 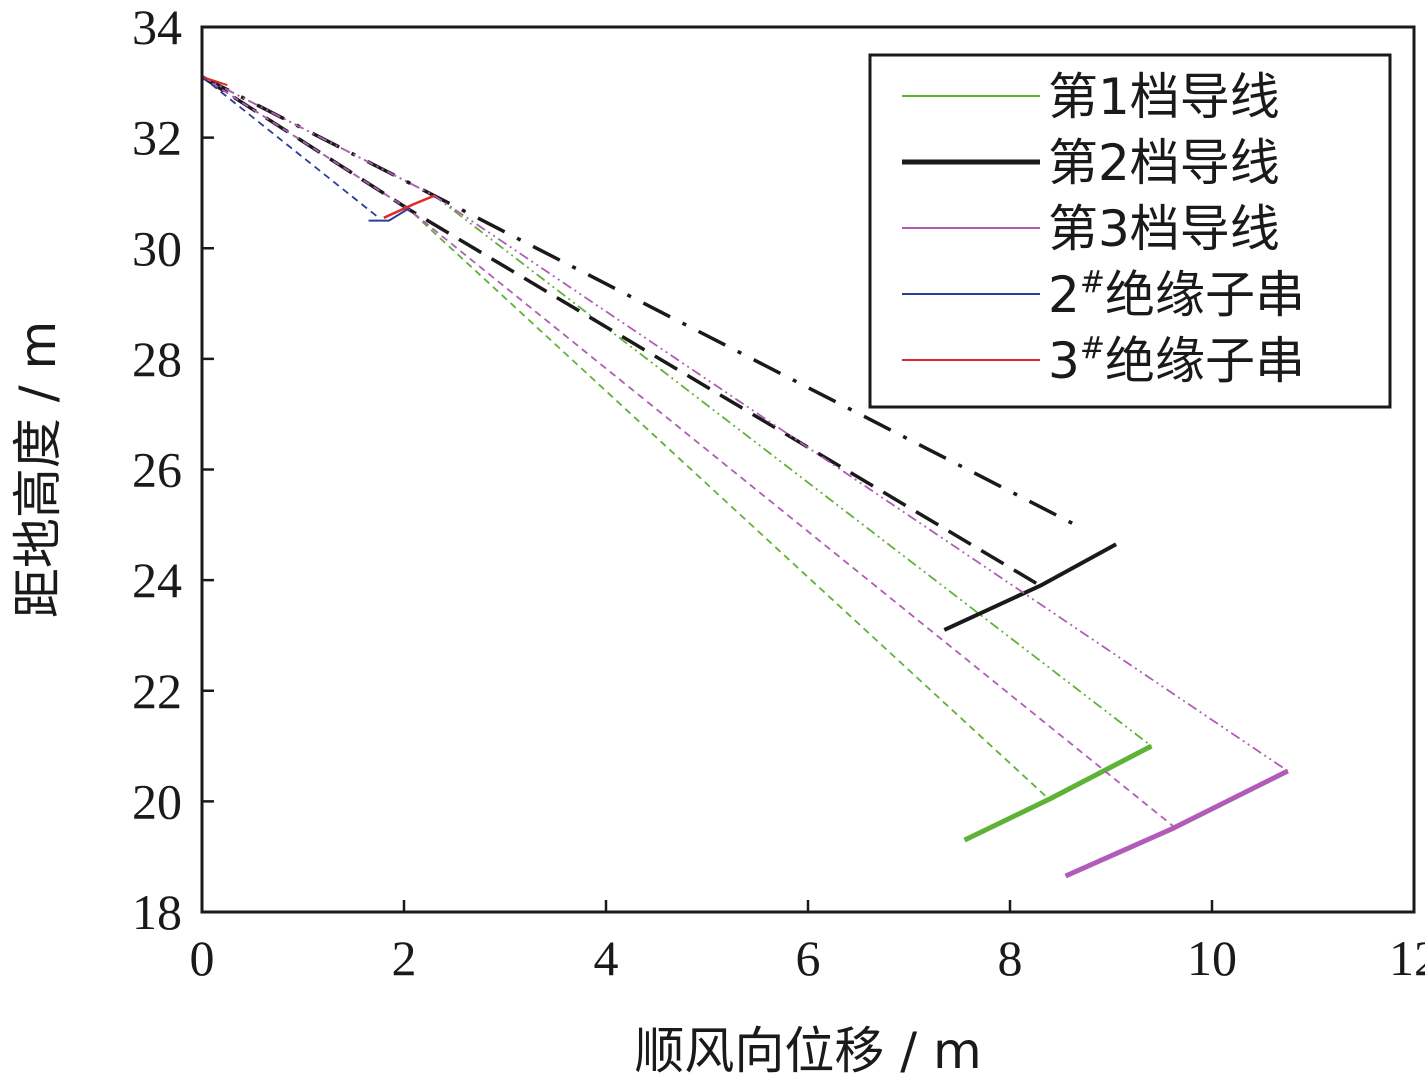 What do you see at coordinates (38, 469) in the screenshot?
I see `y-axis-label: 距地高度 / m` at bounding box center [38, 469].